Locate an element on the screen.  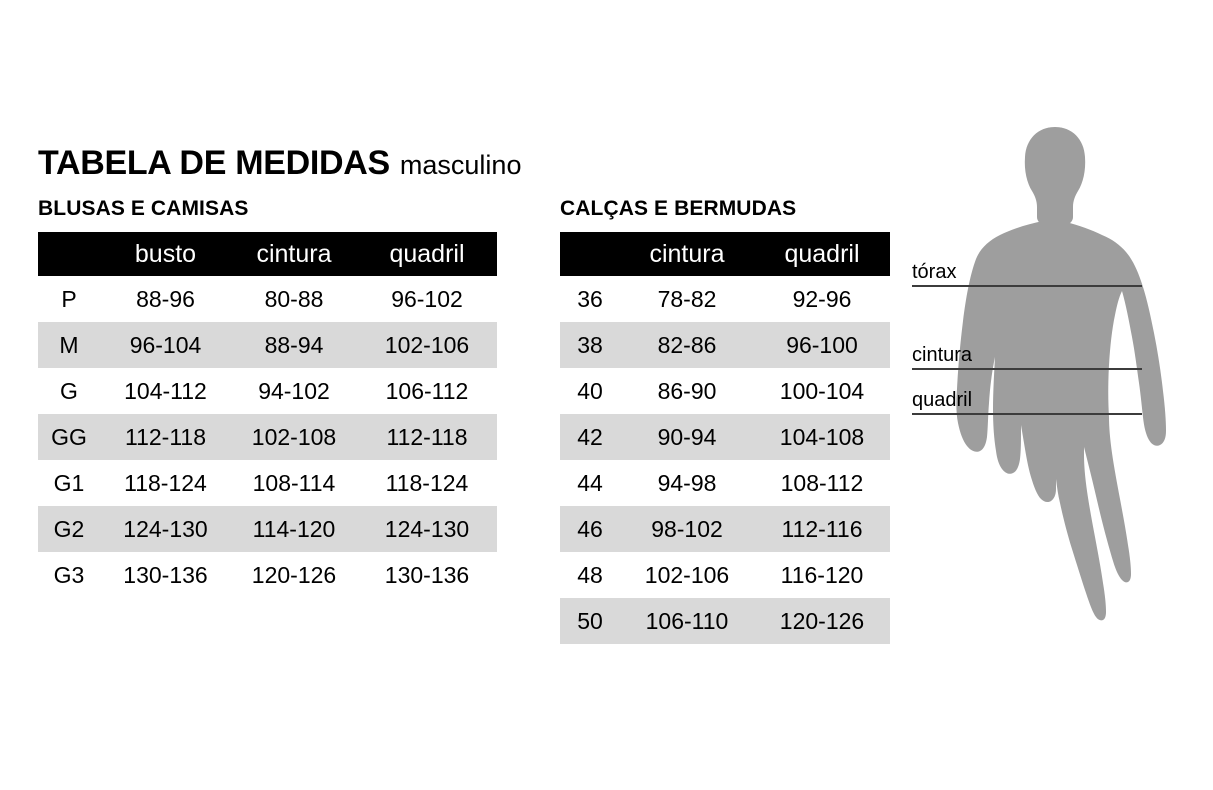
cell-quadril: 96-100 is located at coordinates (822, 345).